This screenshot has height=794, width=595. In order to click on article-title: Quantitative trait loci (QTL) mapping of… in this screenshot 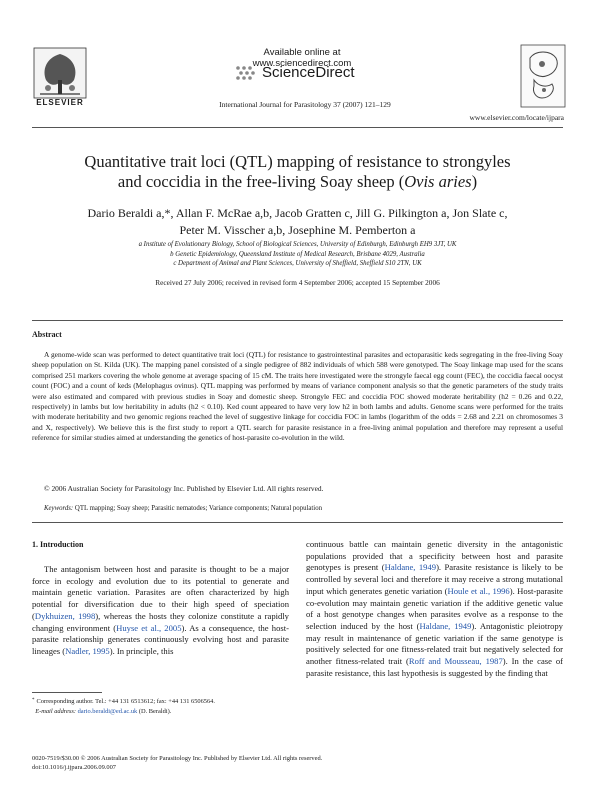, I will do `click(297, 172)`.